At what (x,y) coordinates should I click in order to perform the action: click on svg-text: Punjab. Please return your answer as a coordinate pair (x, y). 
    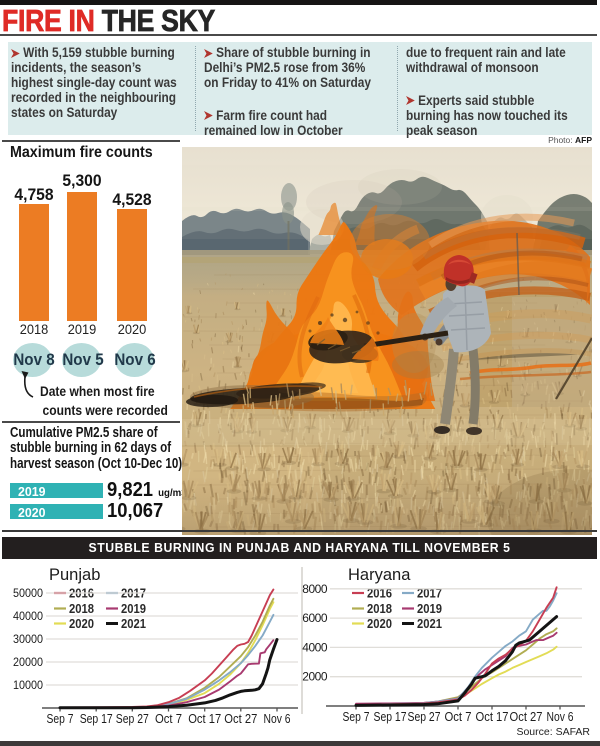
    Looking at the image, I should click on (74, 575).